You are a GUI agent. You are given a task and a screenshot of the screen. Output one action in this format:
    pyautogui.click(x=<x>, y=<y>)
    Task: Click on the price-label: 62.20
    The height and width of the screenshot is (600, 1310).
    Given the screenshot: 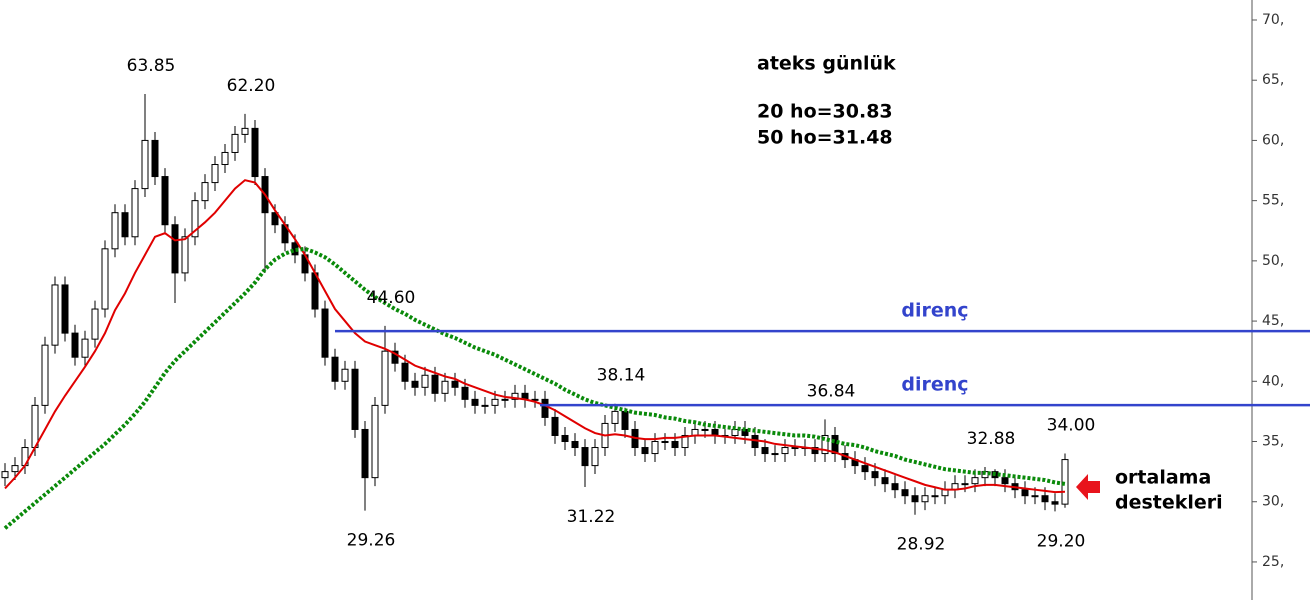 What is the action you would take?
    pyautogui.click(x=251, y=86)
    